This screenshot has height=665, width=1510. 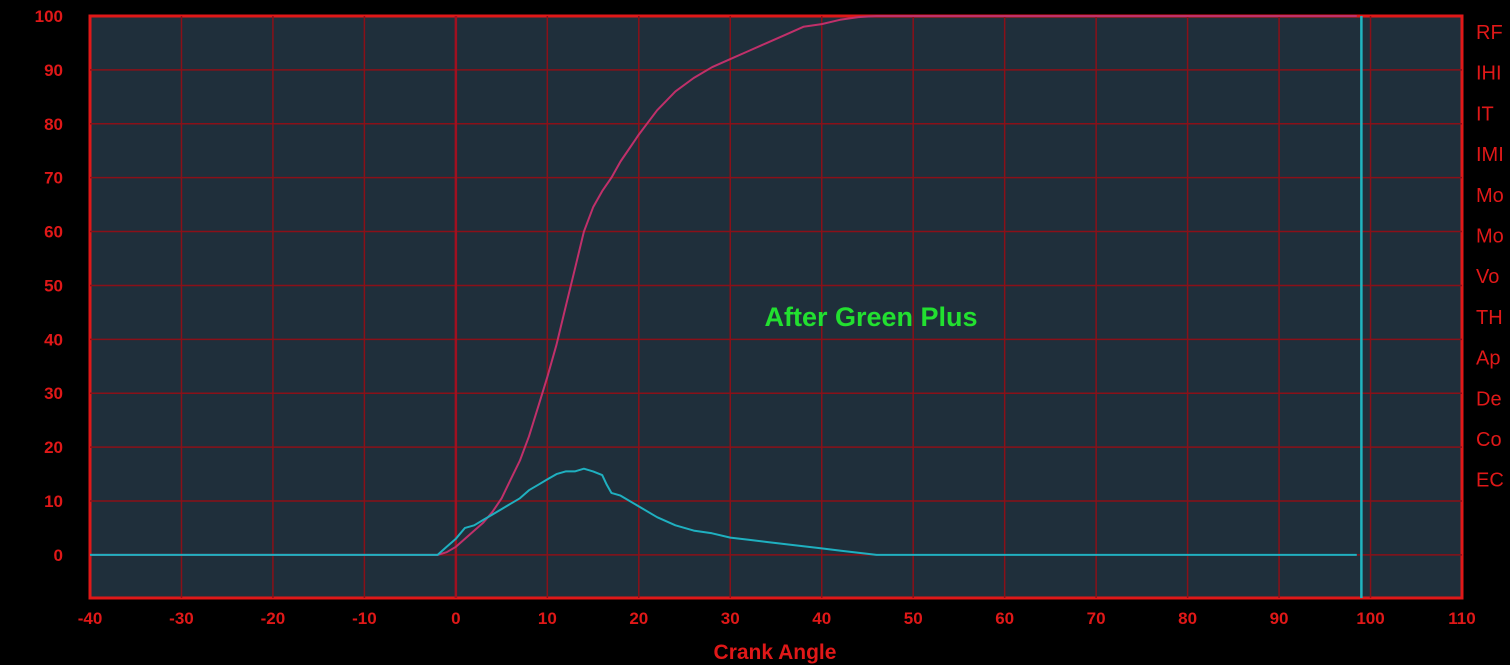 I want to click on x-tick-label: 100, so click(x=1370, y=618).